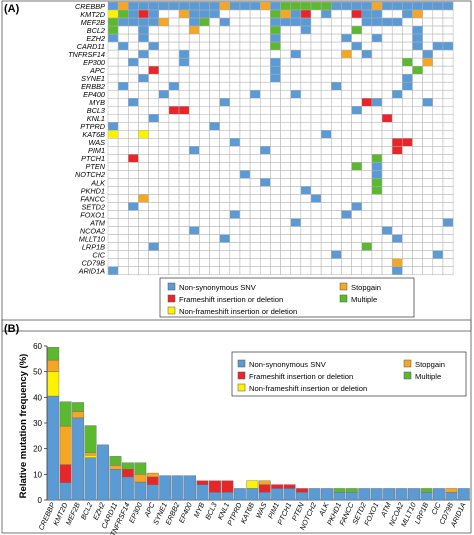 Image resolution: width=474 pixels, height=535 pixels. Describe the element at coordinates (343, 286) in the screenshot. I see `legend-swatch-stopgain` at that location.